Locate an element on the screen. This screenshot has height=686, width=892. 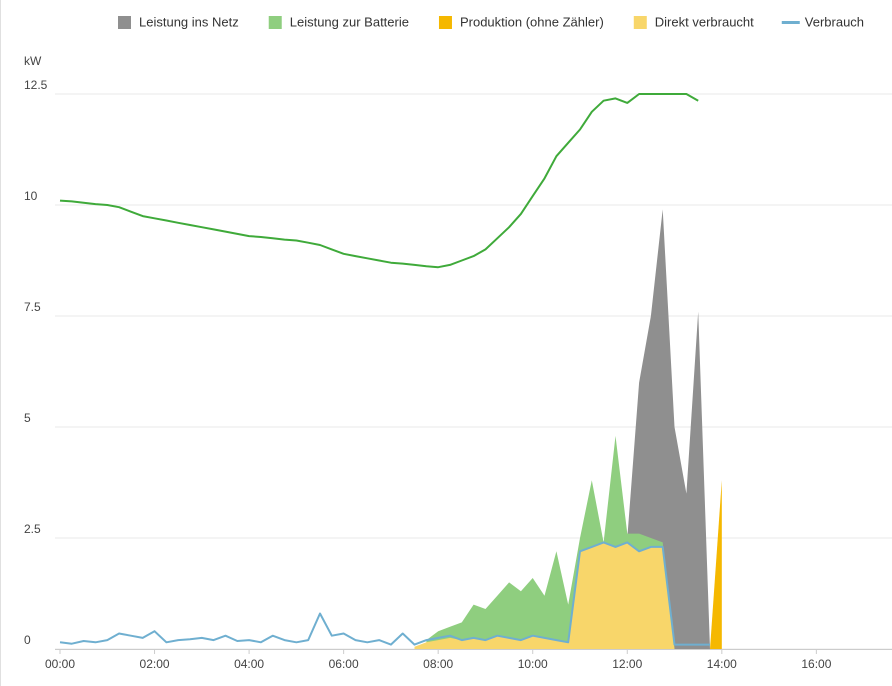
x-tick-label: 02:00 is located at coordinates (155, 664).